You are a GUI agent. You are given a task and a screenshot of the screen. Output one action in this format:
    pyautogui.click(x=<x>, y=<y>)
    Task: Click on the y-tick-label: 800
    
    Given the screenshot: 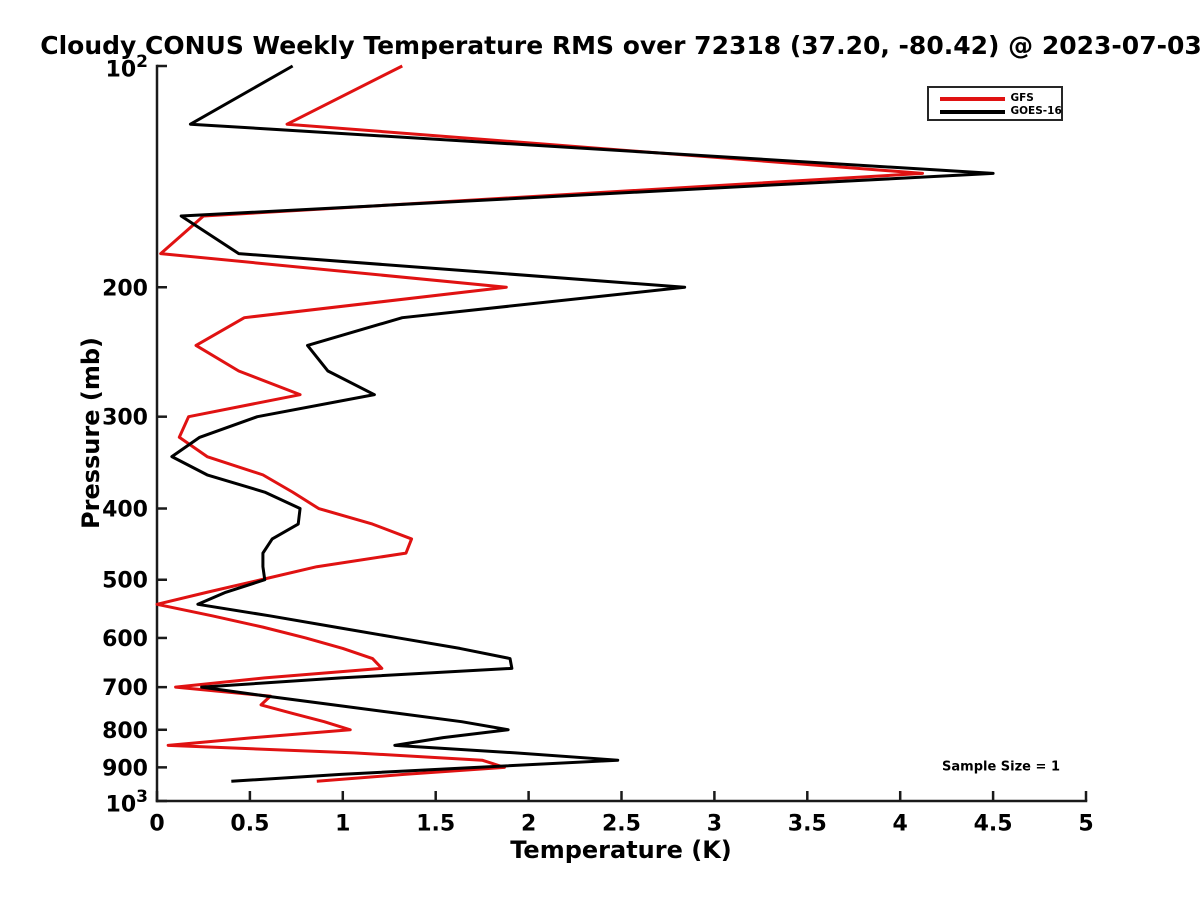 What is the action you would take?
    pyautogui.click(x=125, y=731)
    